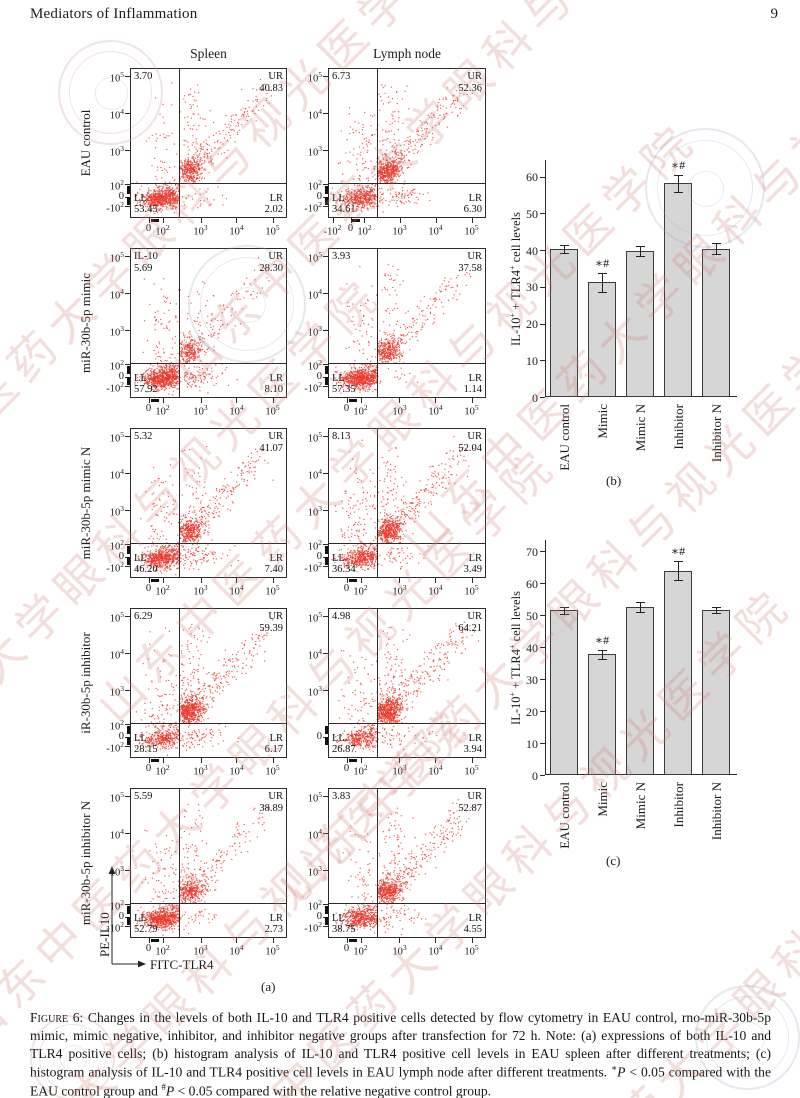  I want to click on y-tick-label: 50, so click(532, 616).